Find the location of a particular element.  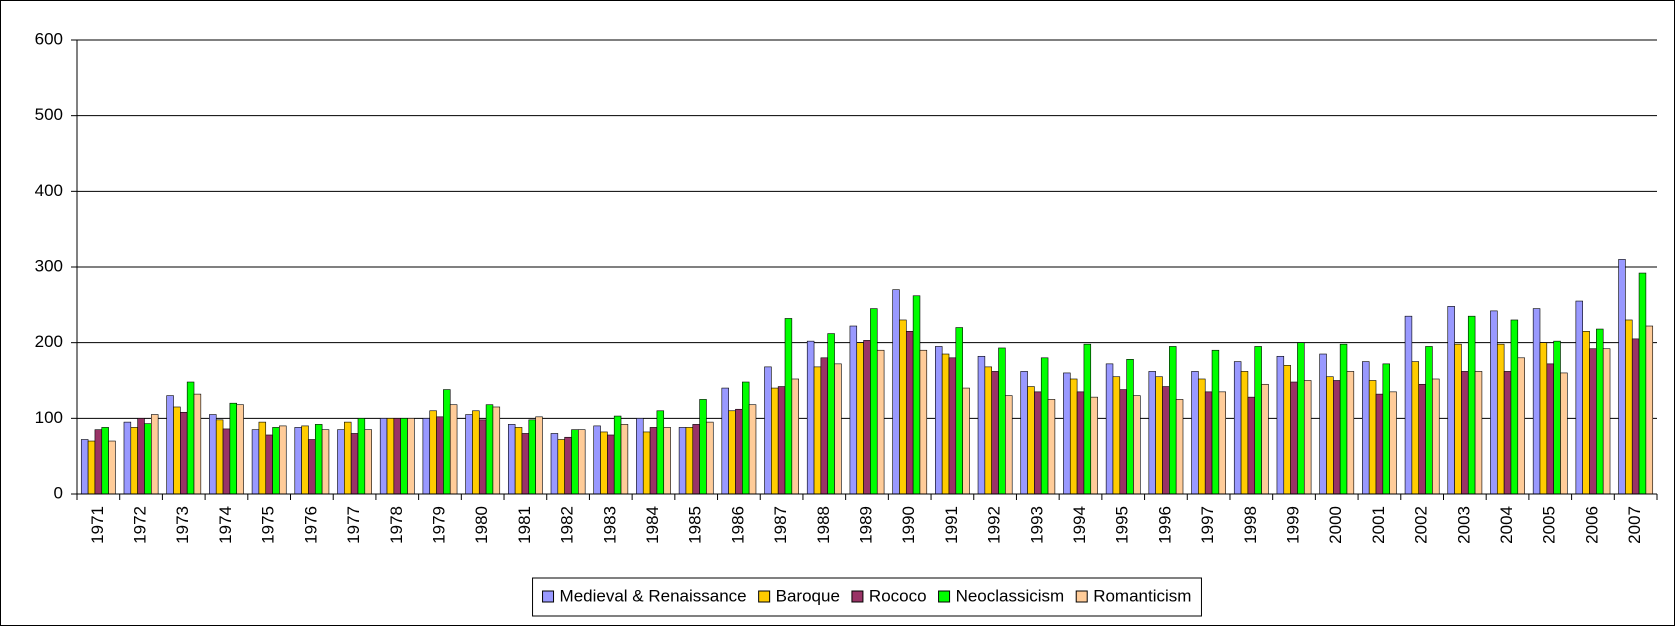

x-tick-label: 1973 is located at coordinates (182, 525).